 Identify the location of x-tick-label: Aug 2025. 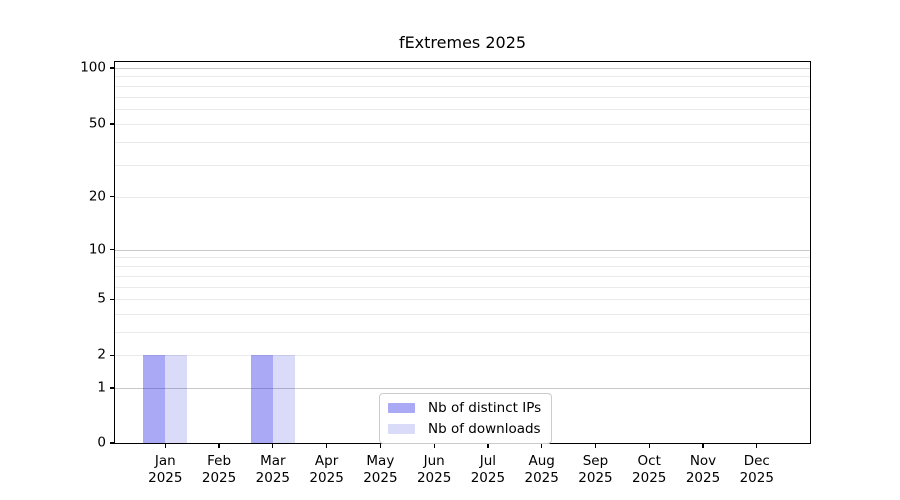
(542, 469).